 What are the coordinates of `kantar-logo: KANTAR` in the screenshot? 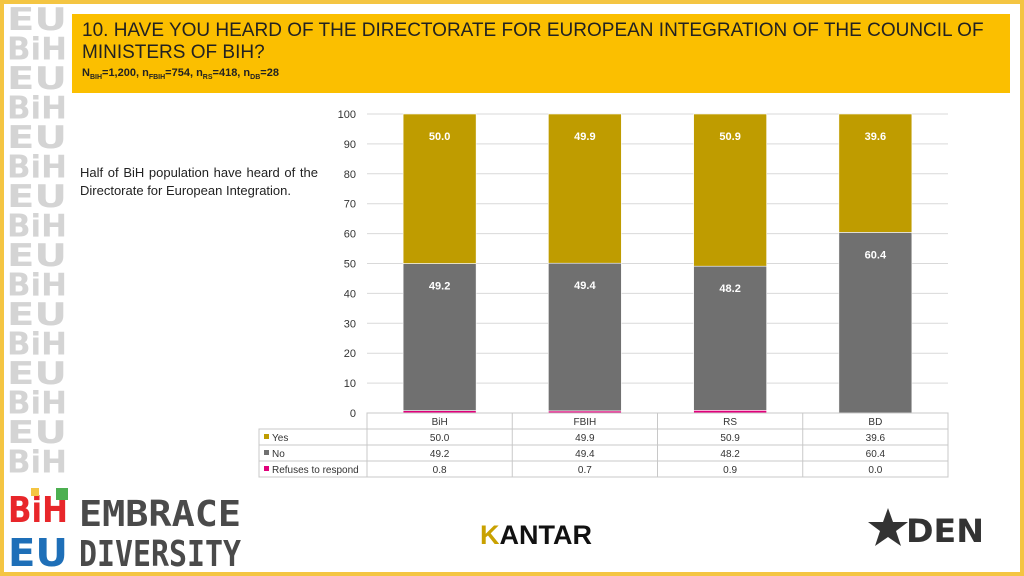 It's located at (536, 535).